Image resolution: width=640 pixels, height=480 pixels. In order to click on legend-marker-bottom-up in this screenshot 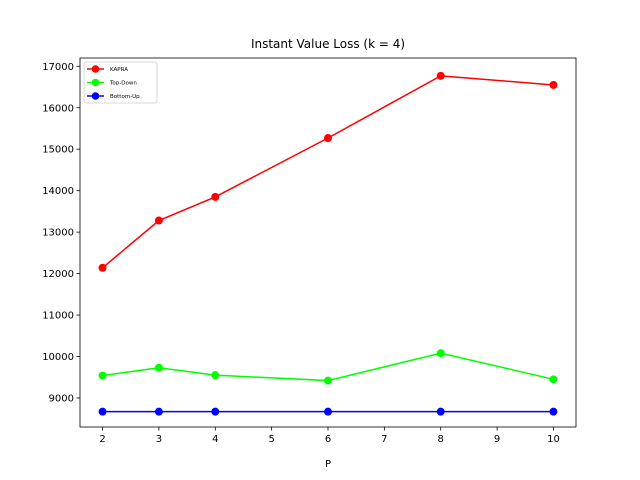, I will do `click(95, 96)`.